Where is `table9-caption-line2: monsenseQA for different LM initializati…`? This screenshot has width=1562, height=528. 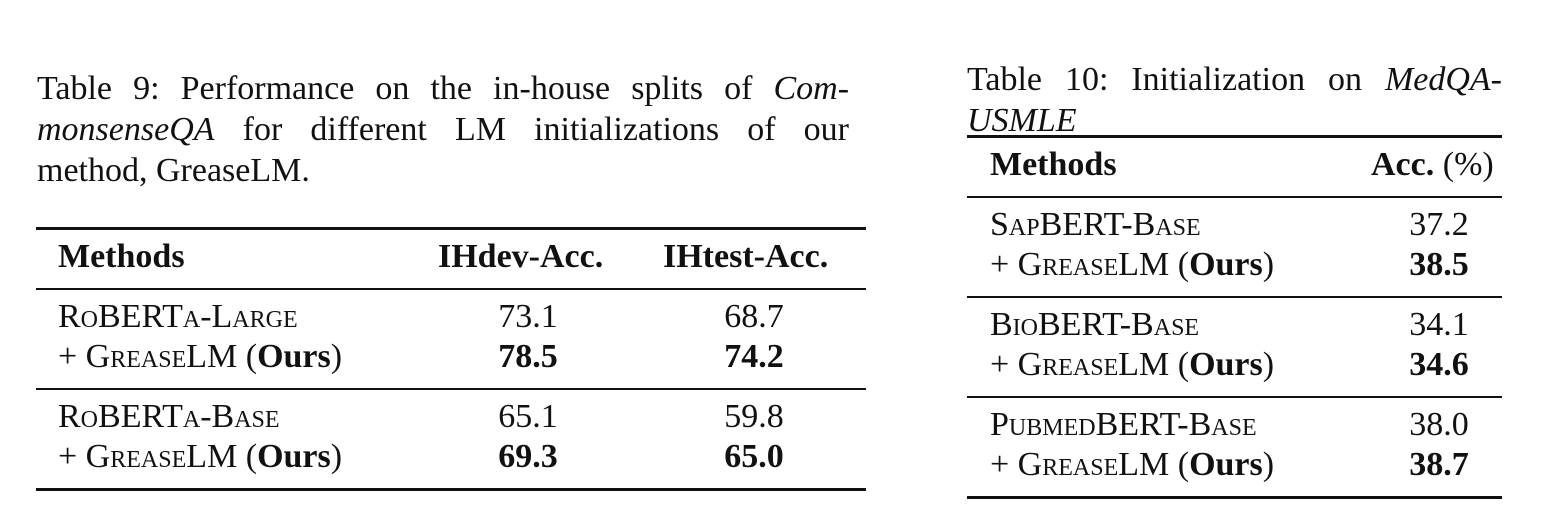 table9-caption-line2: monsenseQA for different LM initializati… is located at coordinates (443, 129).